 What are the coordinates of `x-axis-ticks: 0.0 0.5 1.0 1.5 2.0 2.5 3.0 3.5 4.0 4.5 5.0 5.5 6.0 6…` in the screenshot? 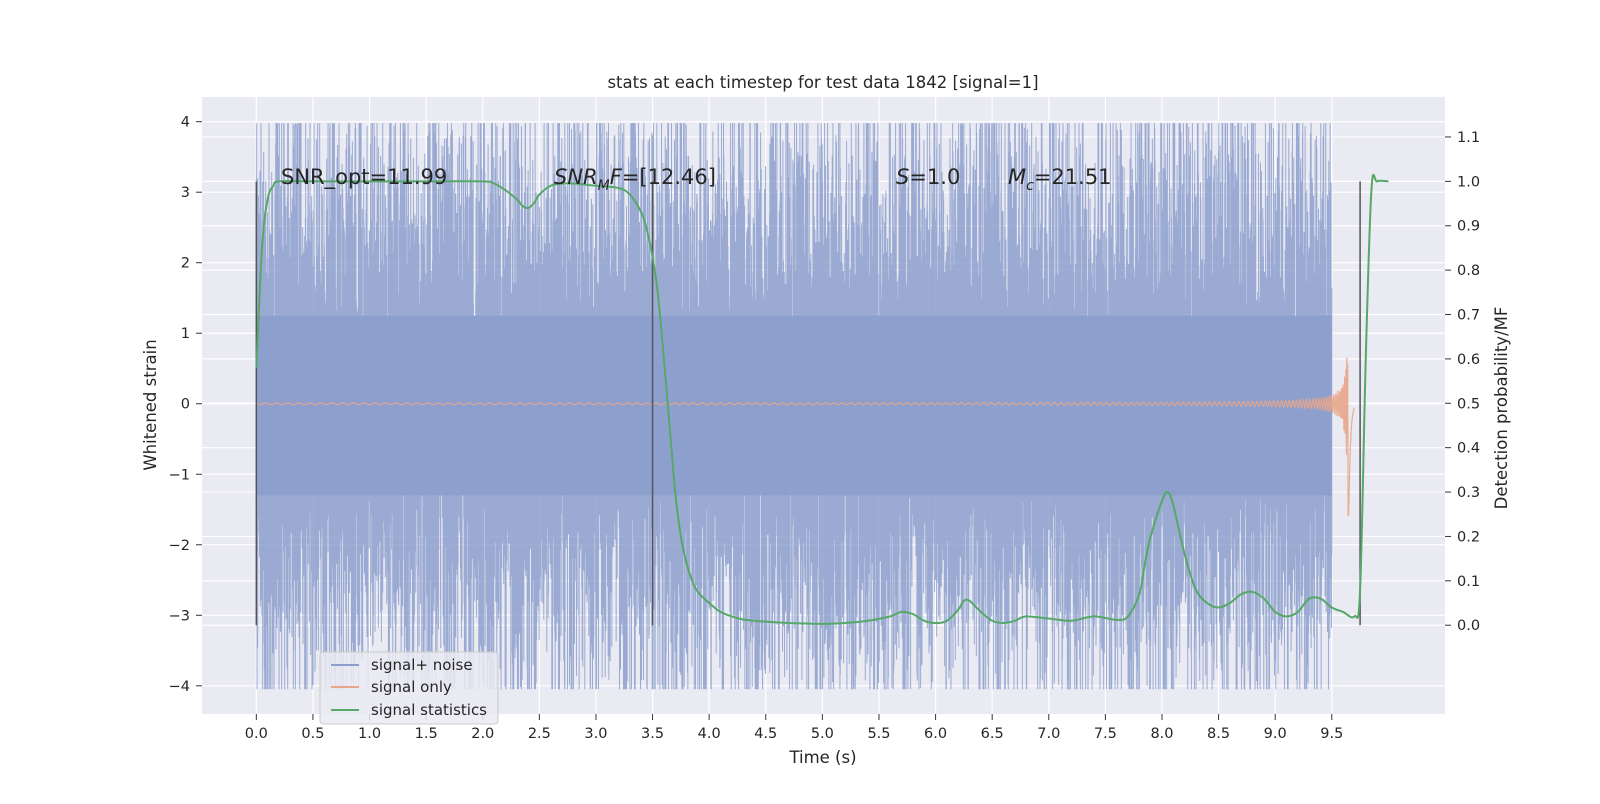 It's located at (794, 728).